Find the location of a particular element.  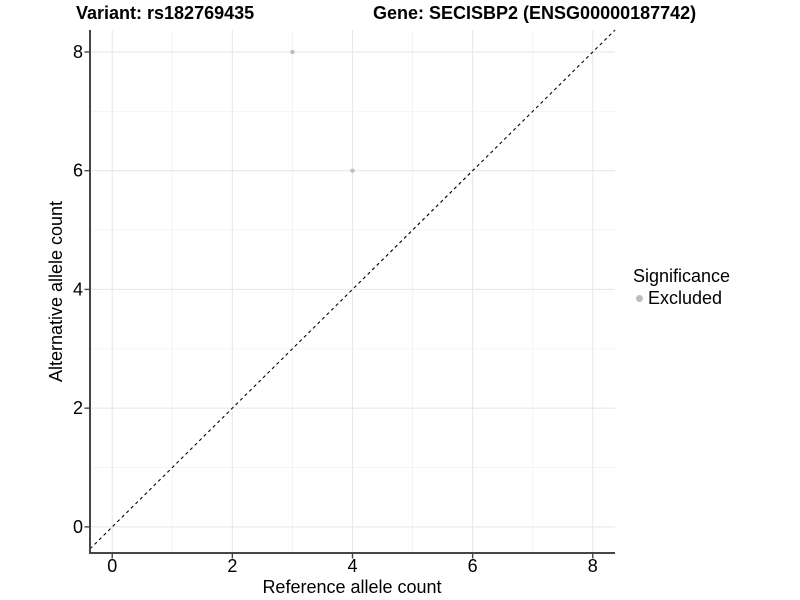

legend-entry-excluded: Excluded is located at coordinates (681, 298).